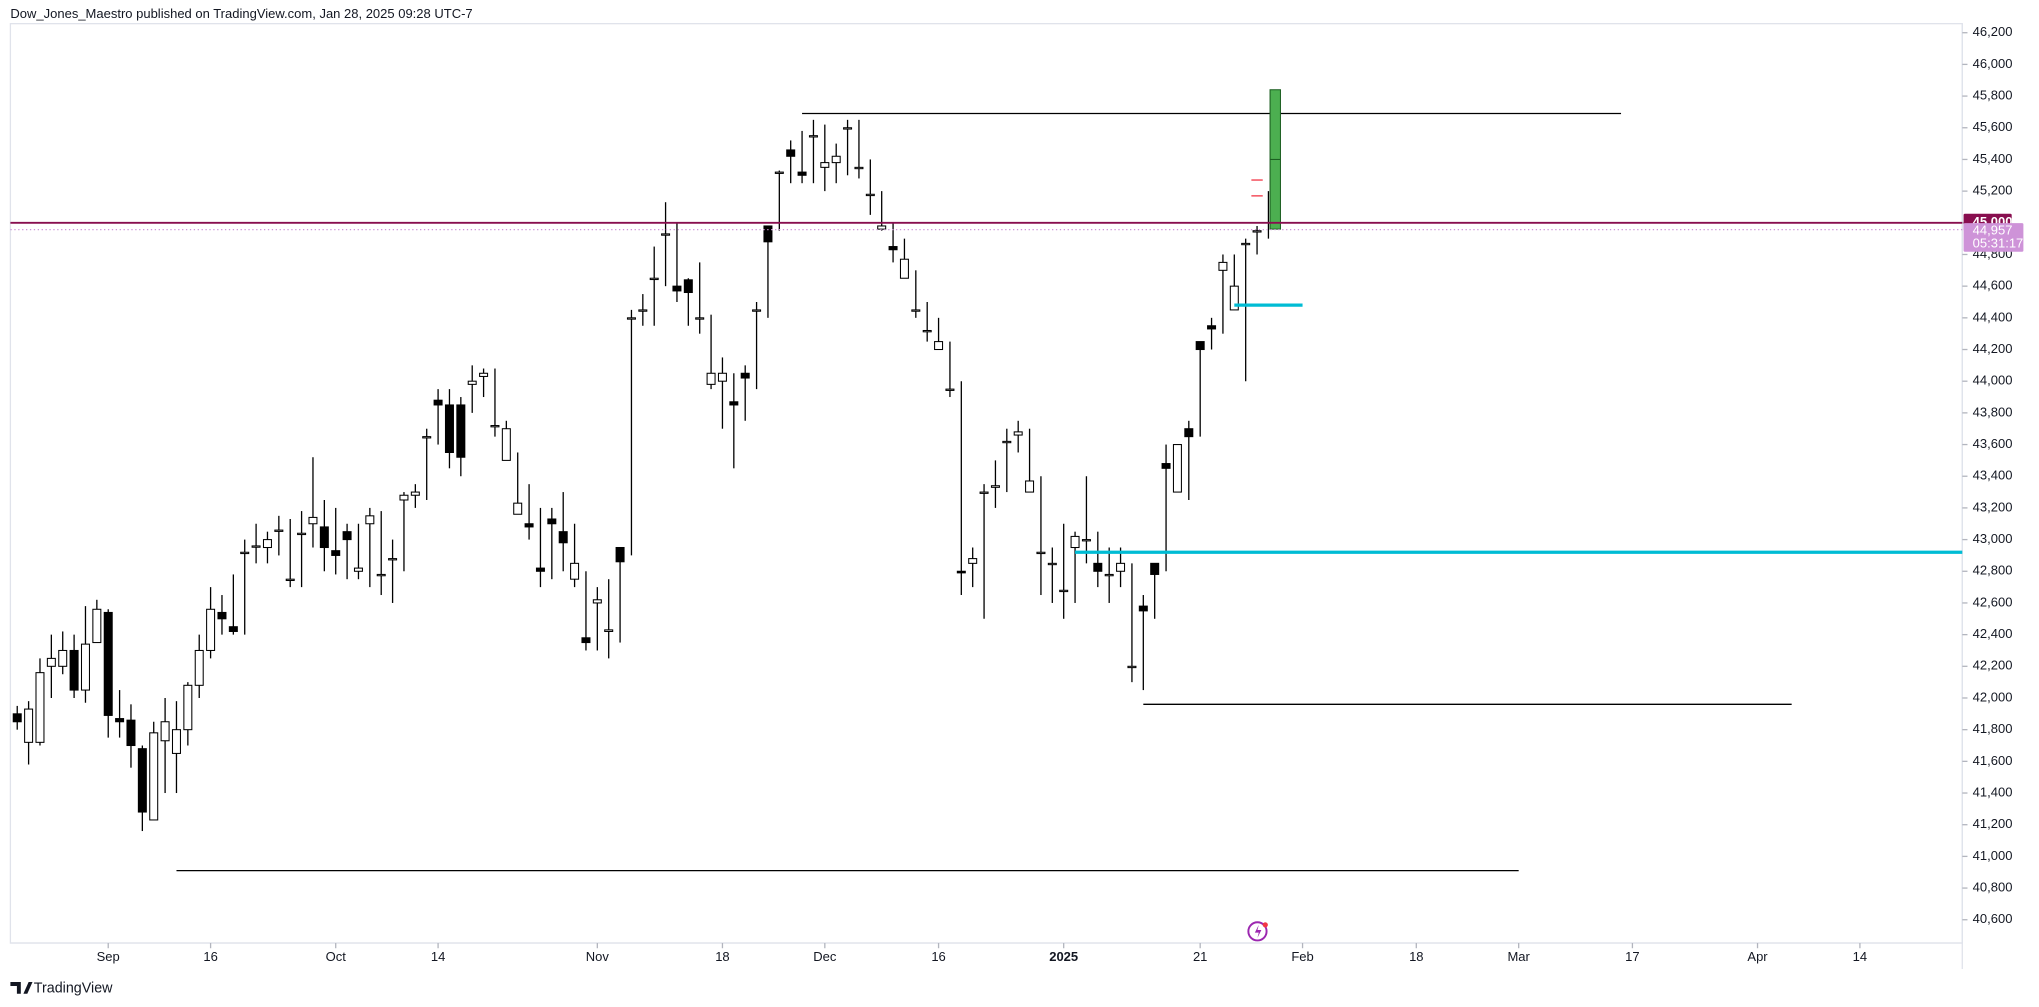 Image resolution: width=2039 pixels, height=1007 pixels. I want to click on y-tick-label: 43,400, so click(1993, 475).